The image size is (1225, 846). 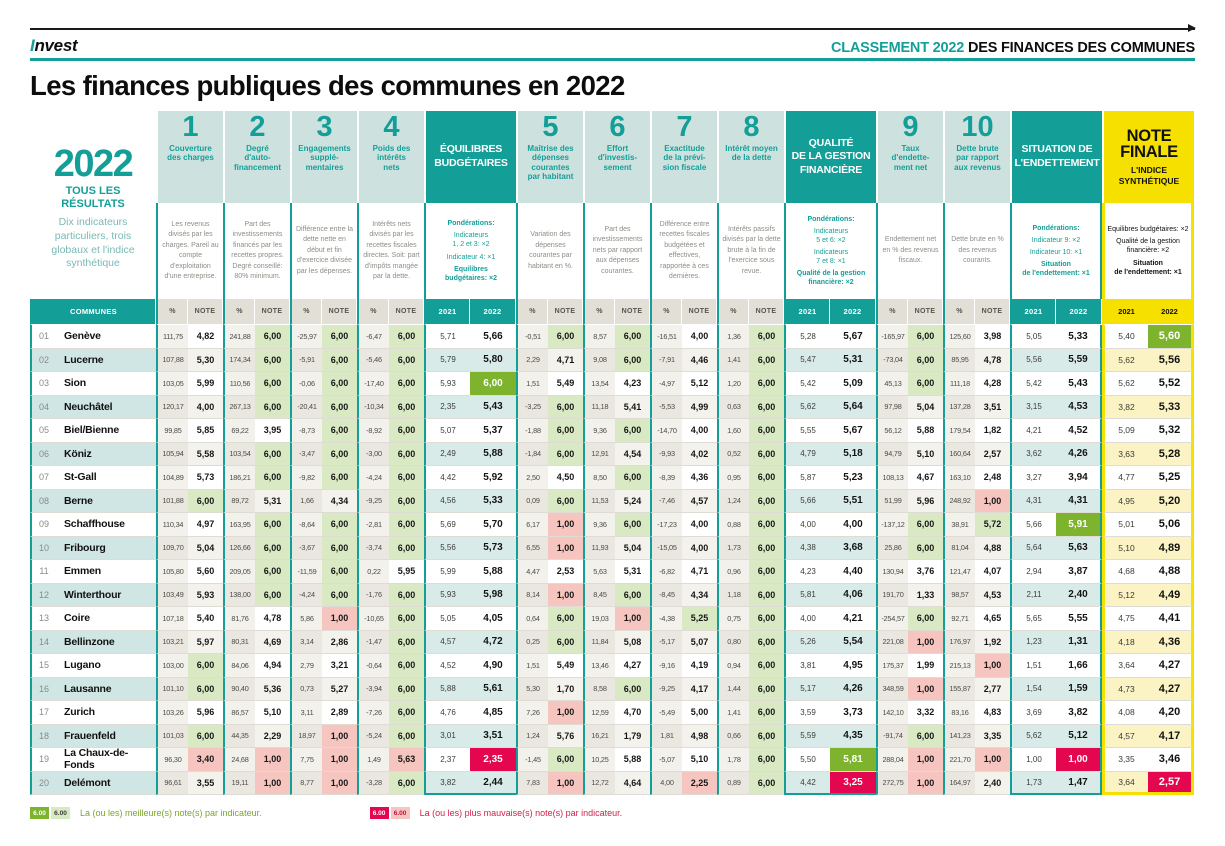 I want to click on pct-cell: 12,59, so click(x=599, y=713).